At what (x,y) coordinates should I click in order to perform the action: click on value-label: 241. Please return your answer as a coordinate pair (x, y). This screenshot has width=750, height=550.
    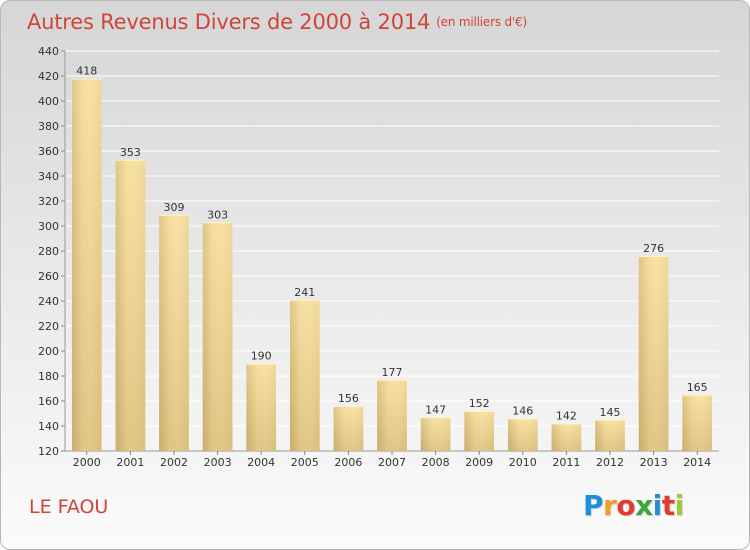
    Looking at the image, I should click on (304, 292).